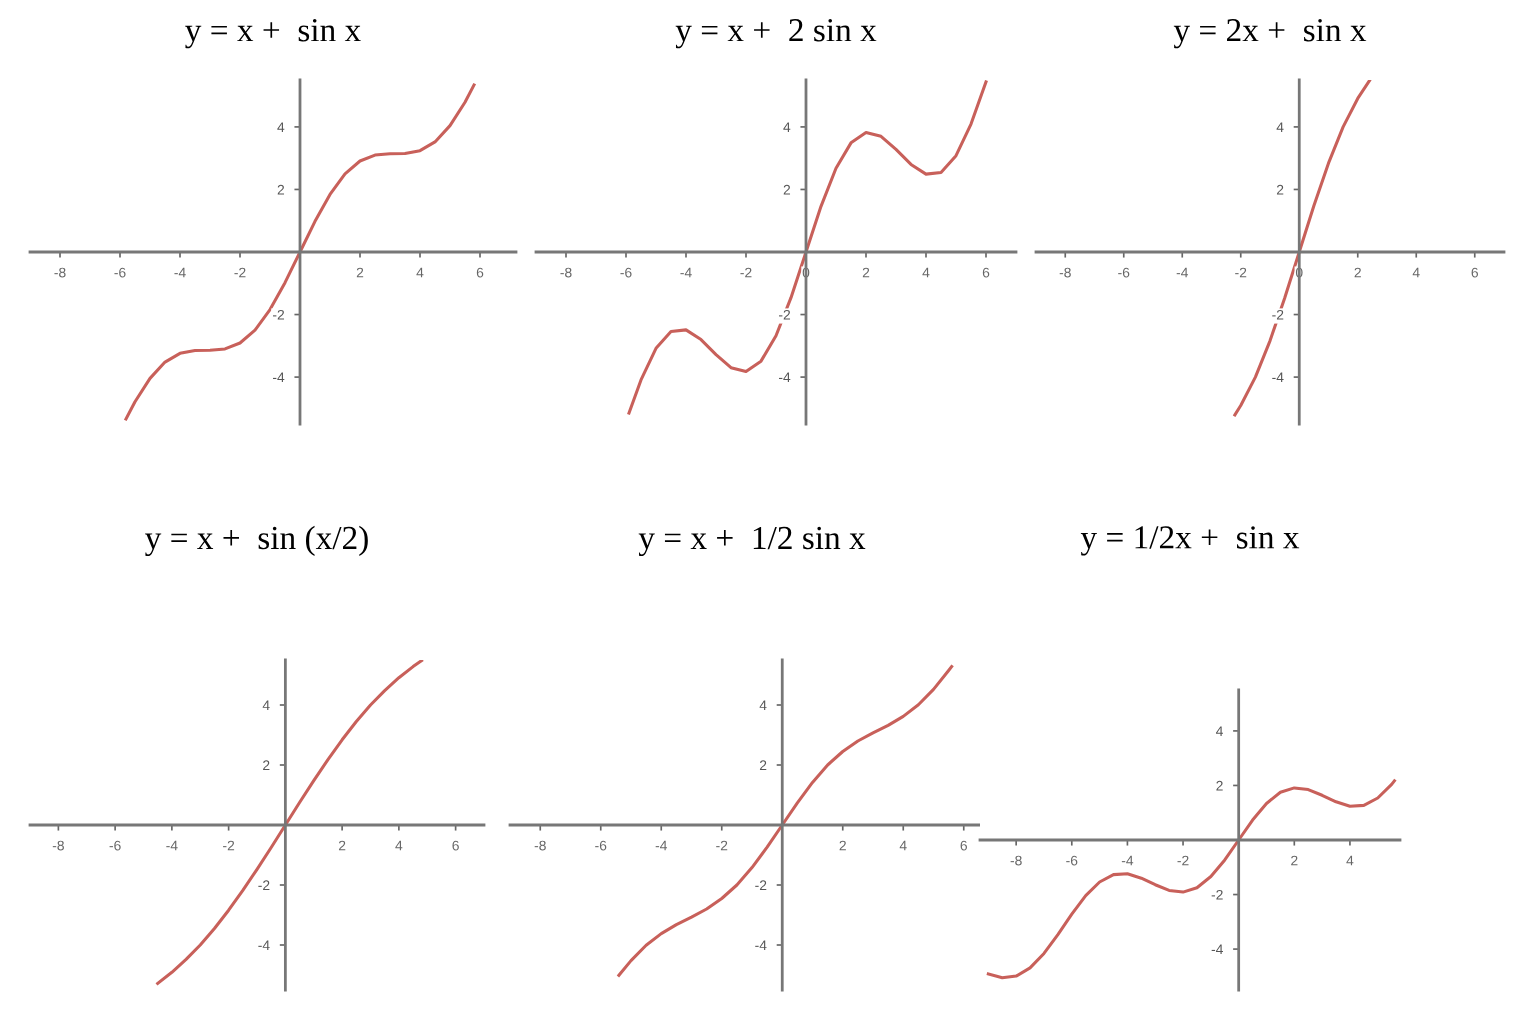 The width and height of the screenshot is (1540, 1030). What do you see at coordinates (256, 541) in the screenshot?
I see `chart-title: y = x + sin (x/2)` at bounding box center [256, 541].